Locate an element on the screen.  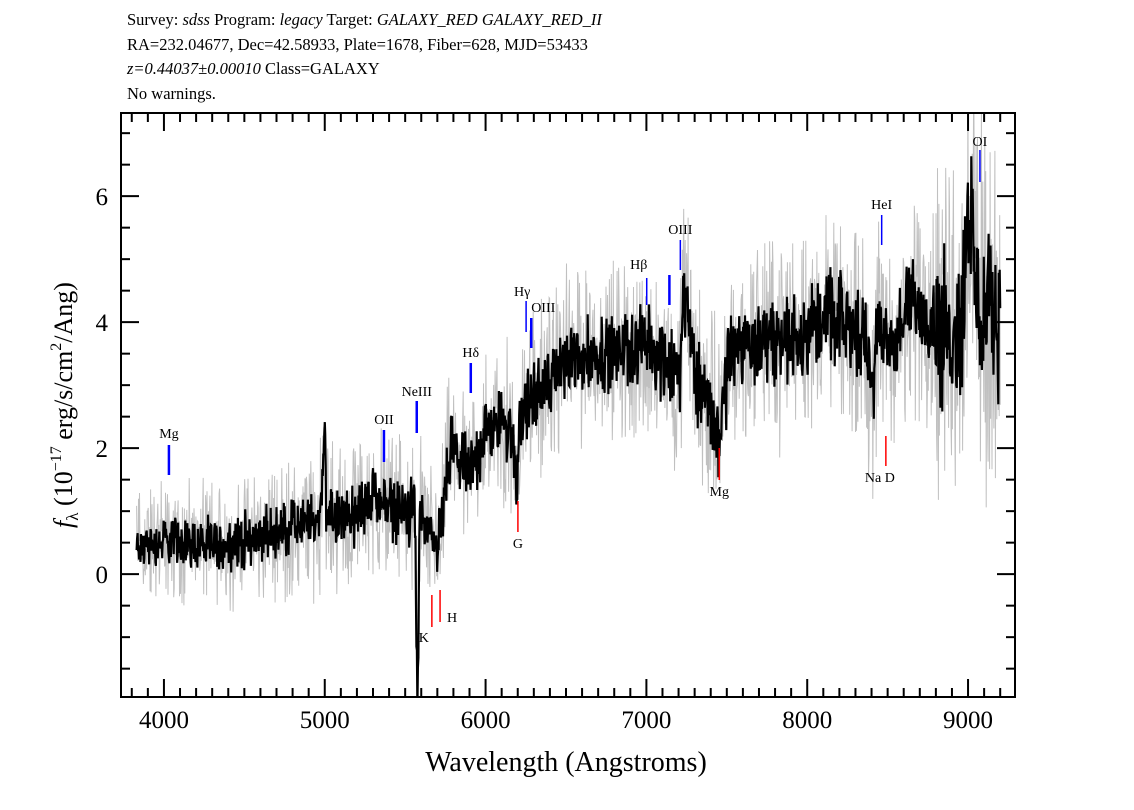
y-tick-label: 4 is located at coordinates (102, 323).